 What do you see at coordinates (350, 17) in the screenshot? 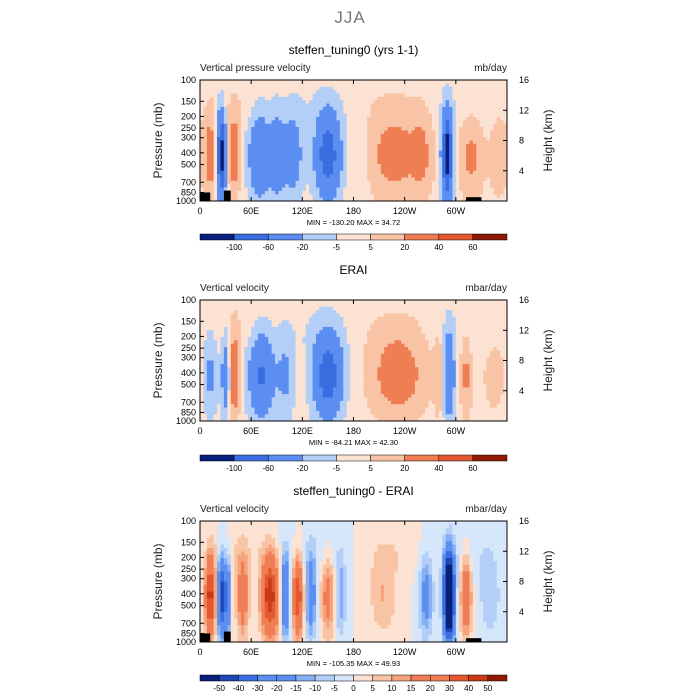
I see `figure-suptitle: JJA` at bounding box center [350, 17].